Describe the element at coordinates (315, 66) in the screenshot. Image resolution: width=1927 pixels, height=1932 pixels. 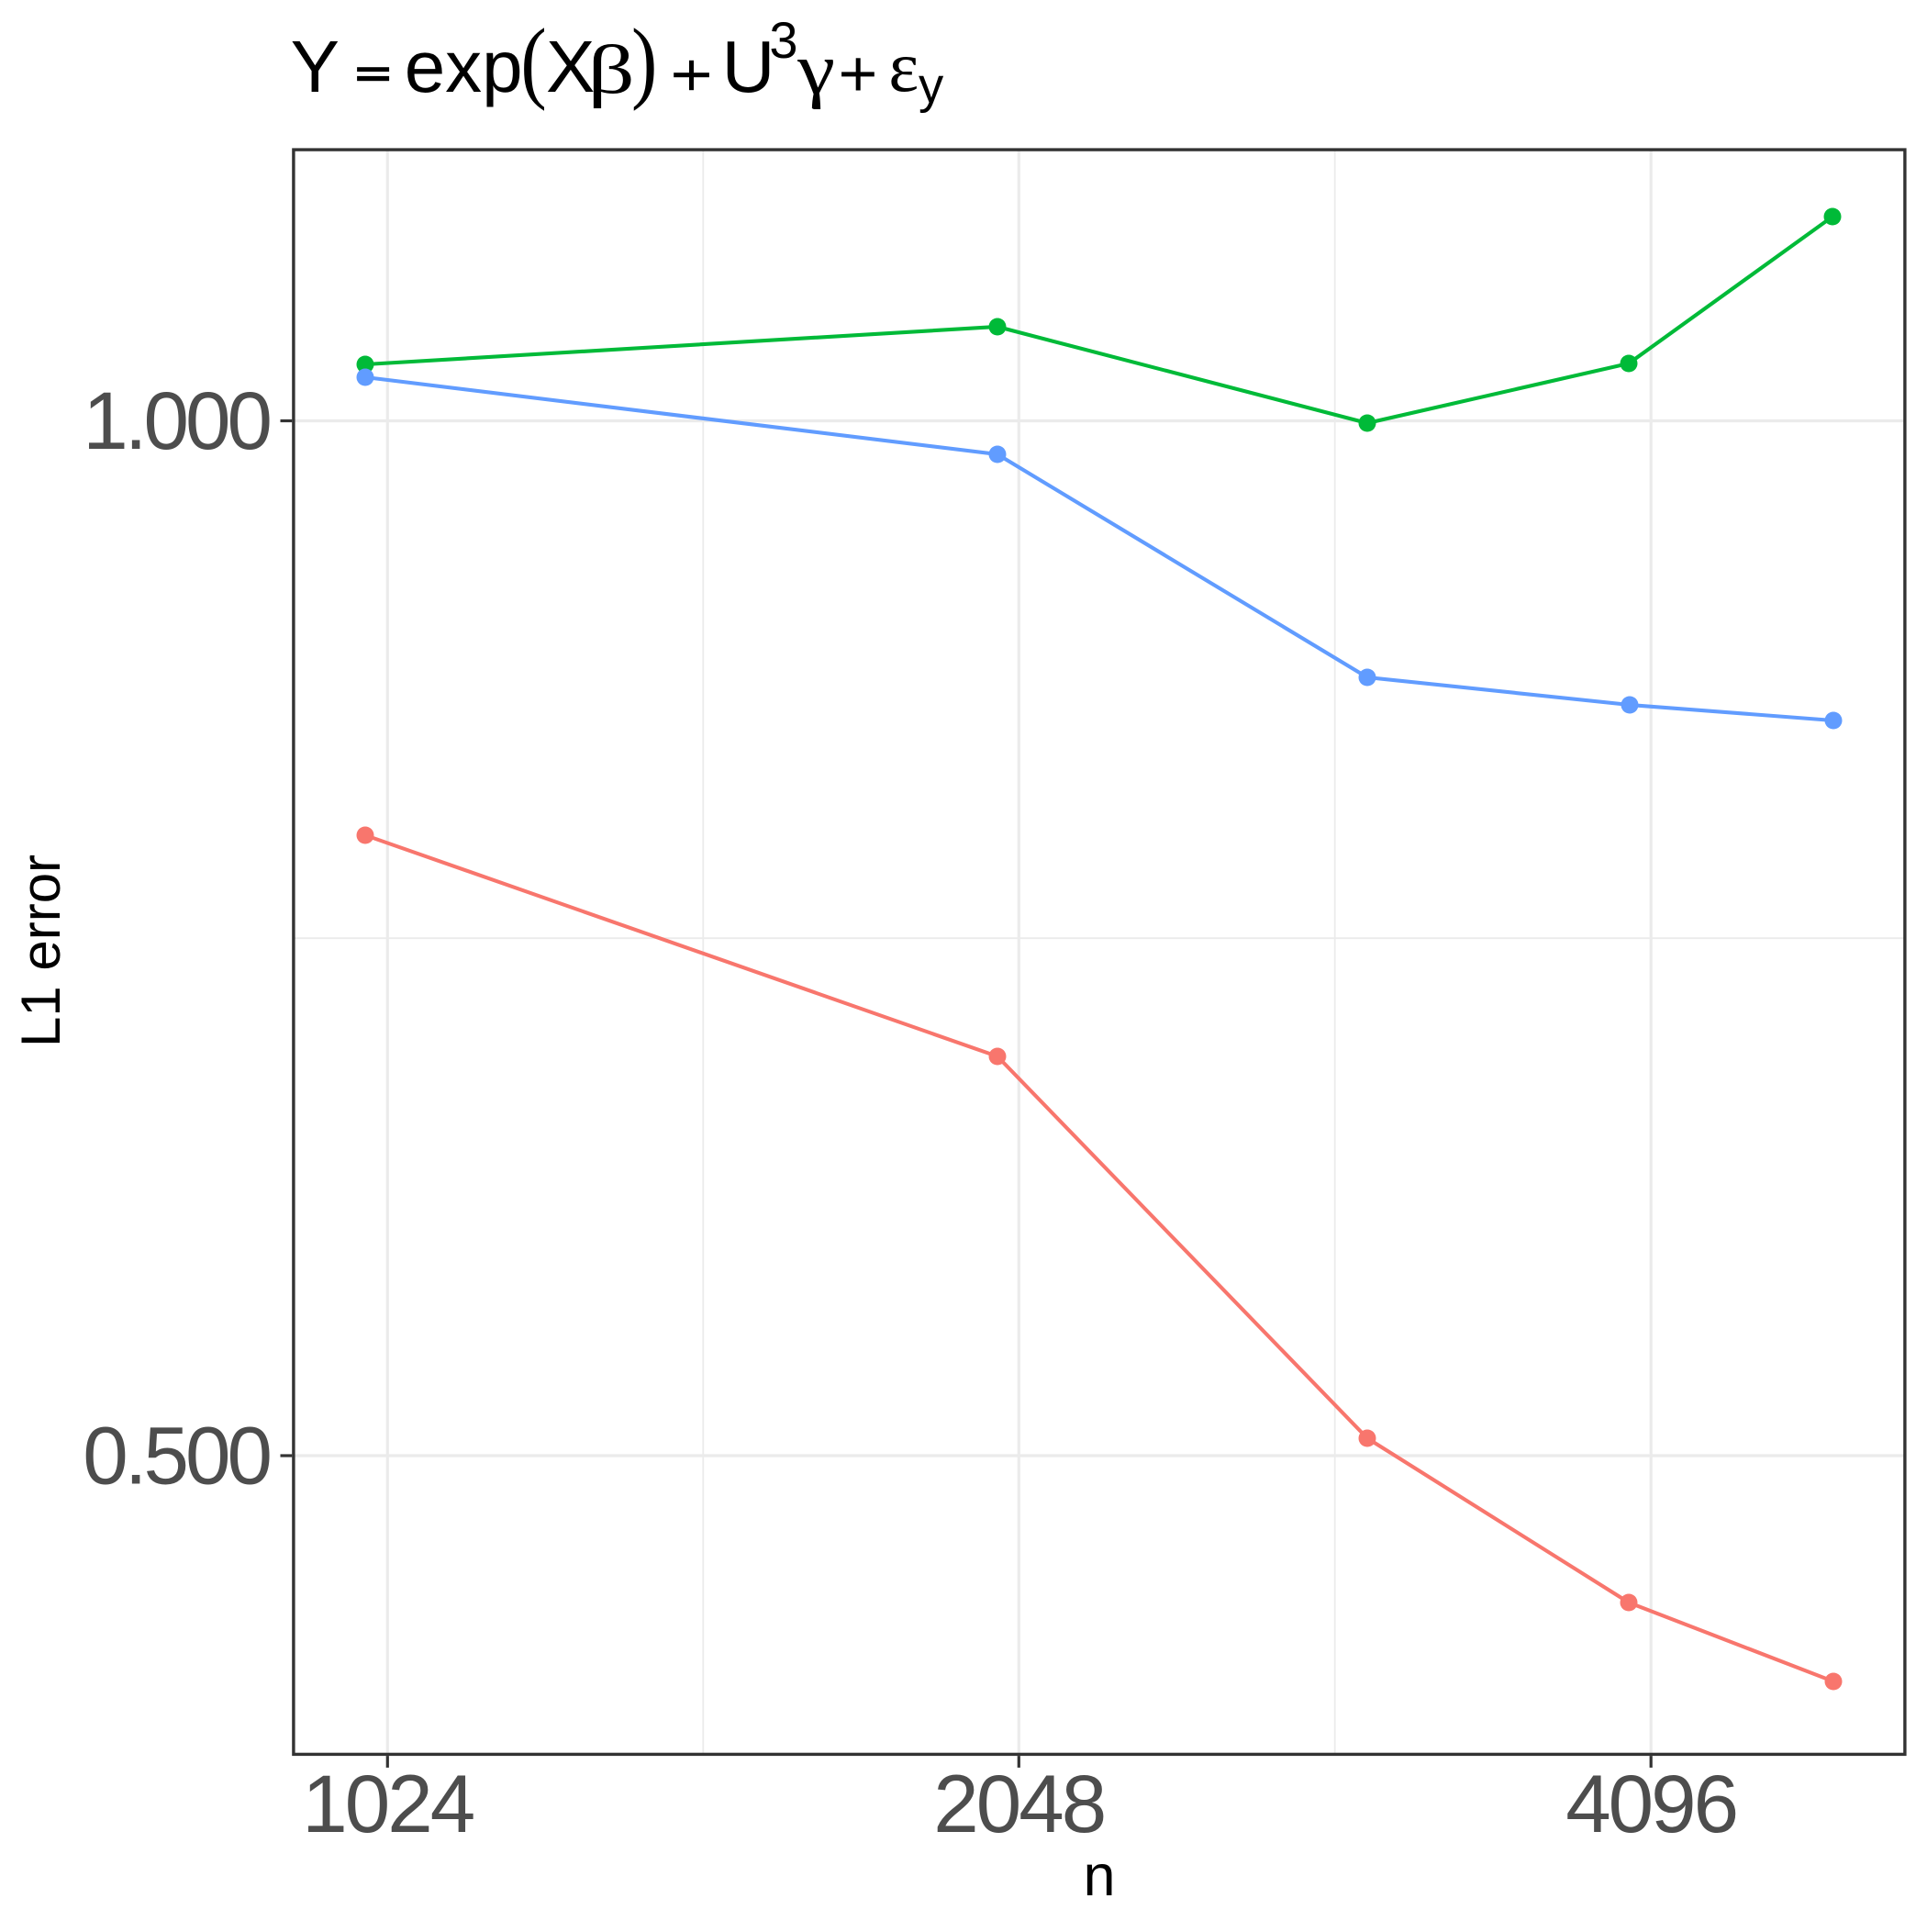
I see `svg-text: Y` at that location.